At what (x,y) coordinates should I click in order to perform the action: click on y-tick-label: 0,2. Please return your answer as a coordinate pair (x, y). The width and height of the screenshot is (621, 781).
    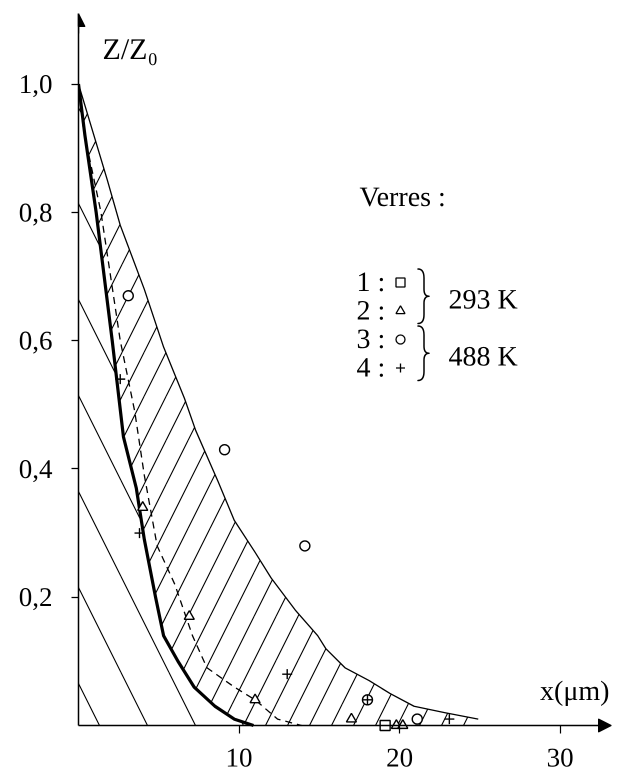
    Looking at the image, I should click on (35, 597).